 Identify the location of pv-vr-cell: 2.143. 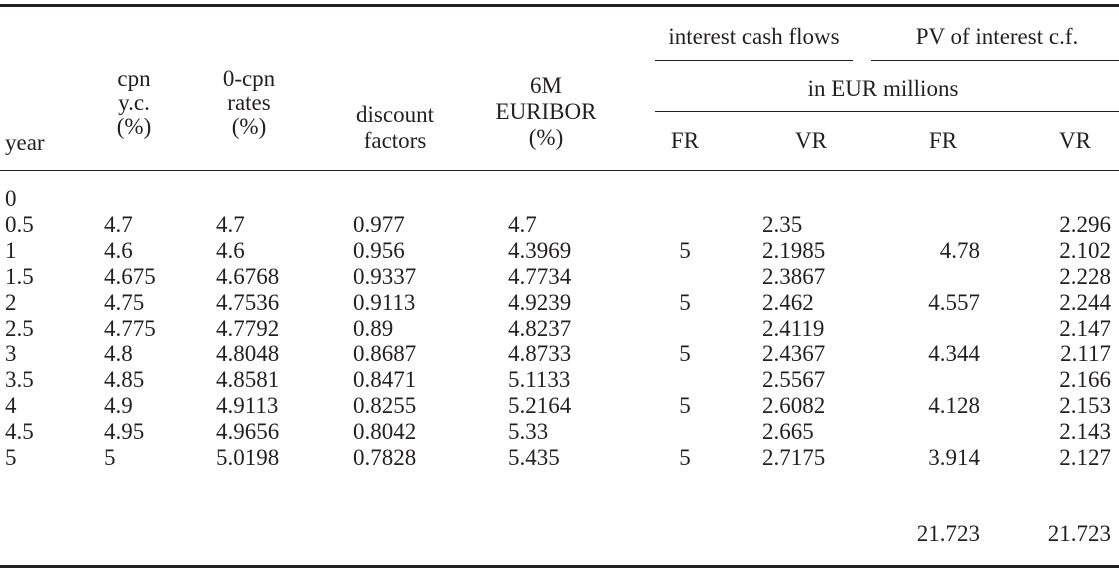
(1085, 431).